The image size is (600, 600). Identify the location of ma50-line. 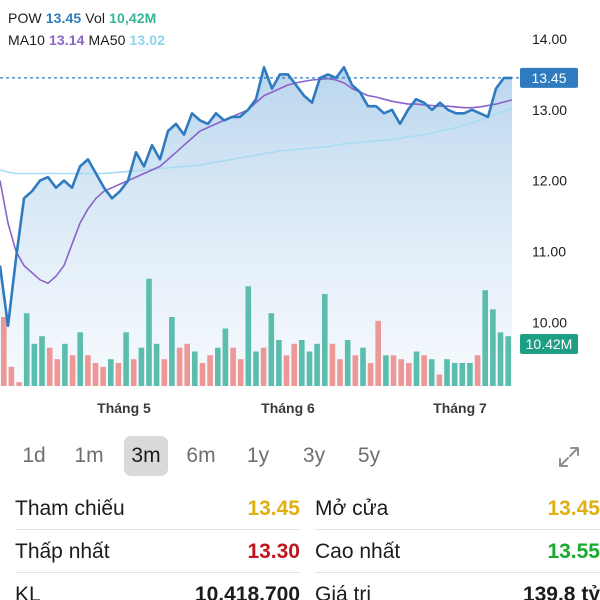
(256, 141).